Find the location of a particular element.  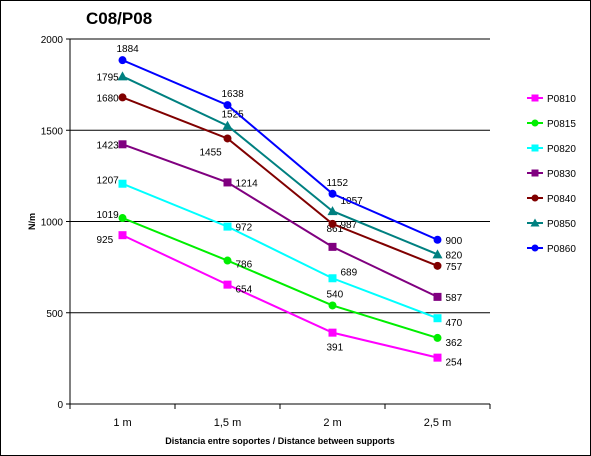

x-tick-label: 1,5 m is located at coordinates (228, 423).